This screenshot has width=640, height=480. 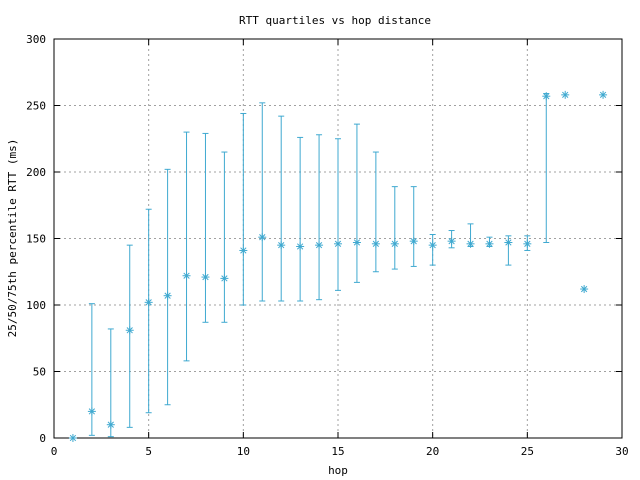 What do you see at coordinates (338, 470) in the screenshot?
I see `x-axis-label: hop` at bounding box center [338, 470].